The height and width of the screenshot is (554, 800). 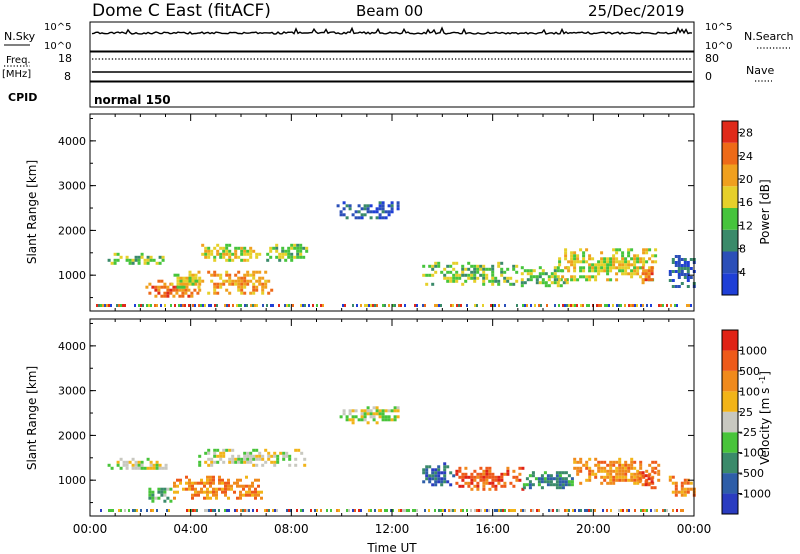 I want to click on freq-tick-bottom: 8, so click(x=67, y=76).